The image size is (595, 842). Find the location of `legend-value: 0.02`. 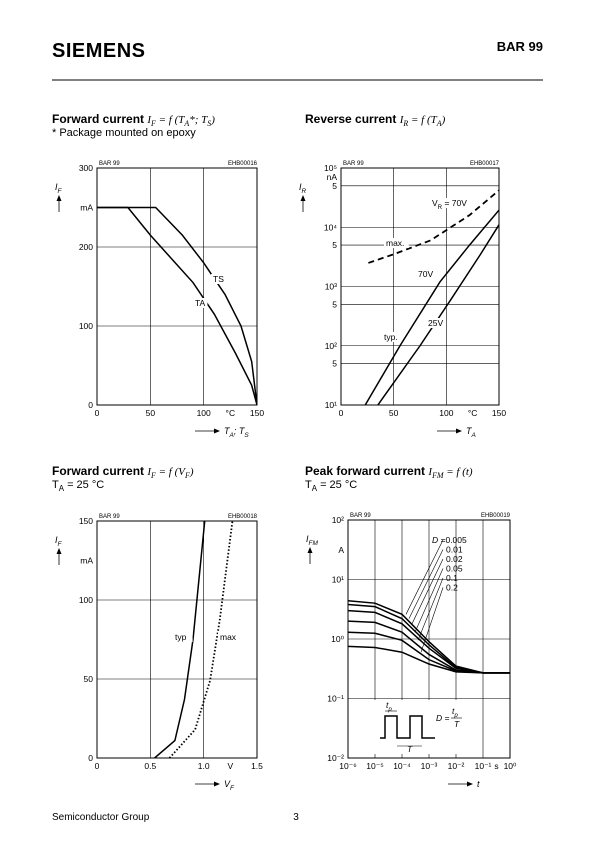

legend-value: 0.02 is located at coordinates (454, 559).